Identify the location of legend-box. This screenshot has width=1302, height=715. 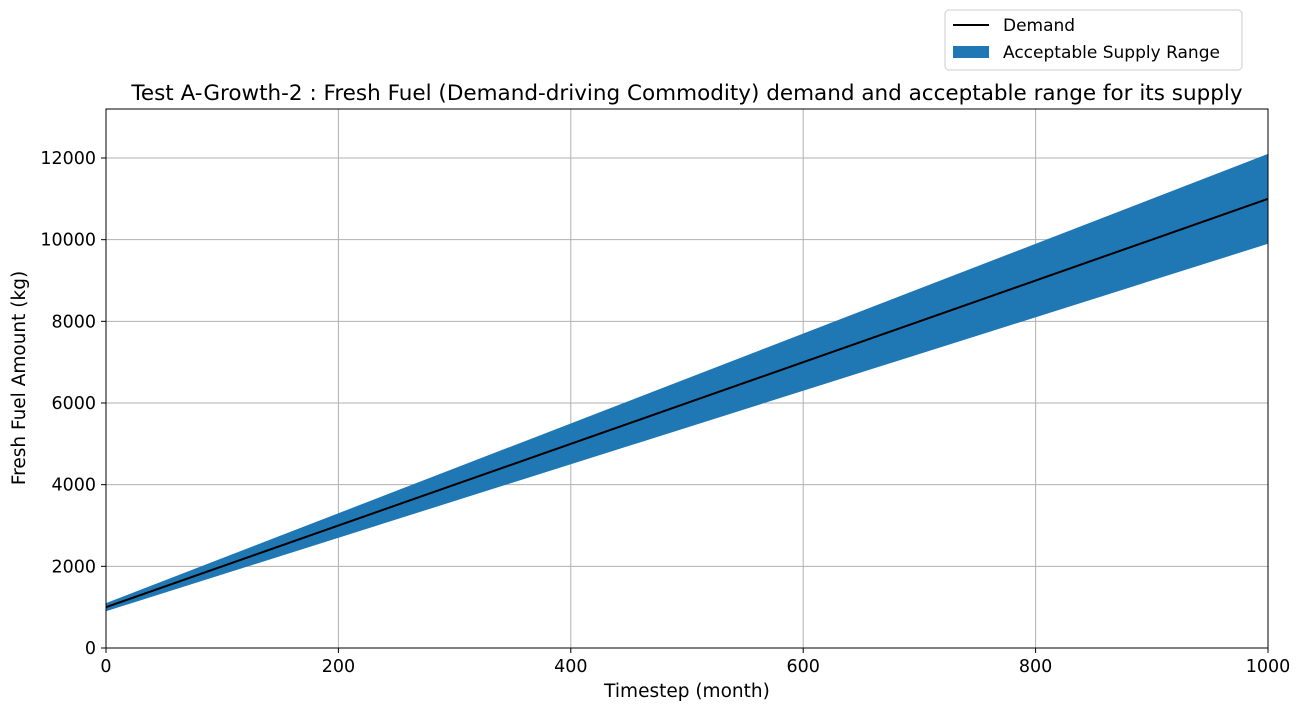
(1093, 40).